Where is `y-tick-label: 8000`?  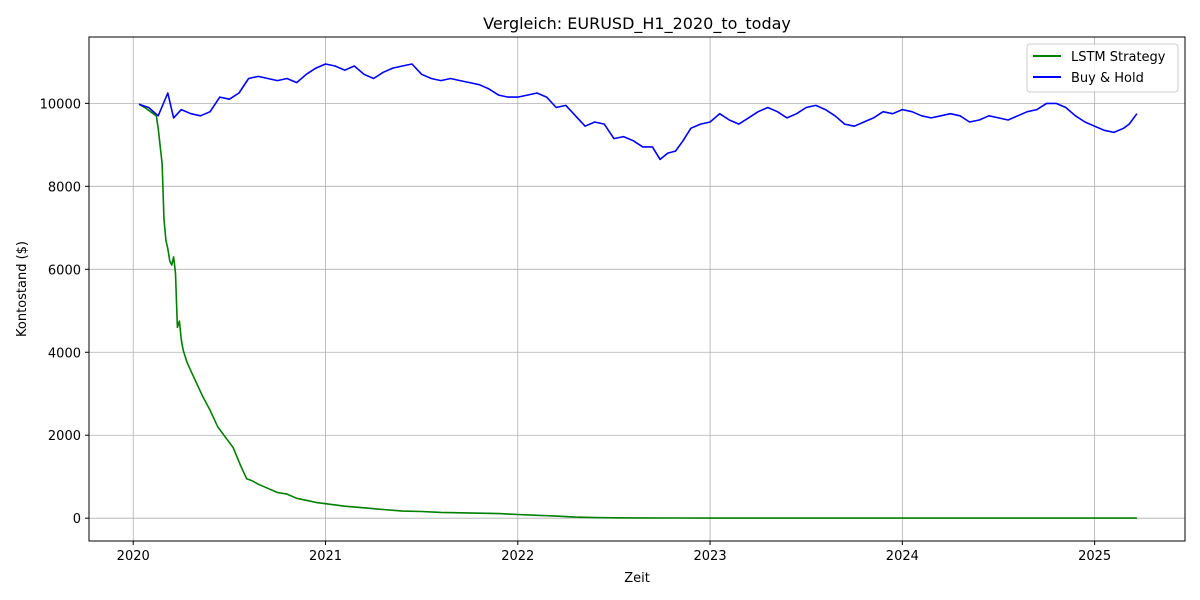
y-tick-label: 8000 is located at coordinates (64, 187).